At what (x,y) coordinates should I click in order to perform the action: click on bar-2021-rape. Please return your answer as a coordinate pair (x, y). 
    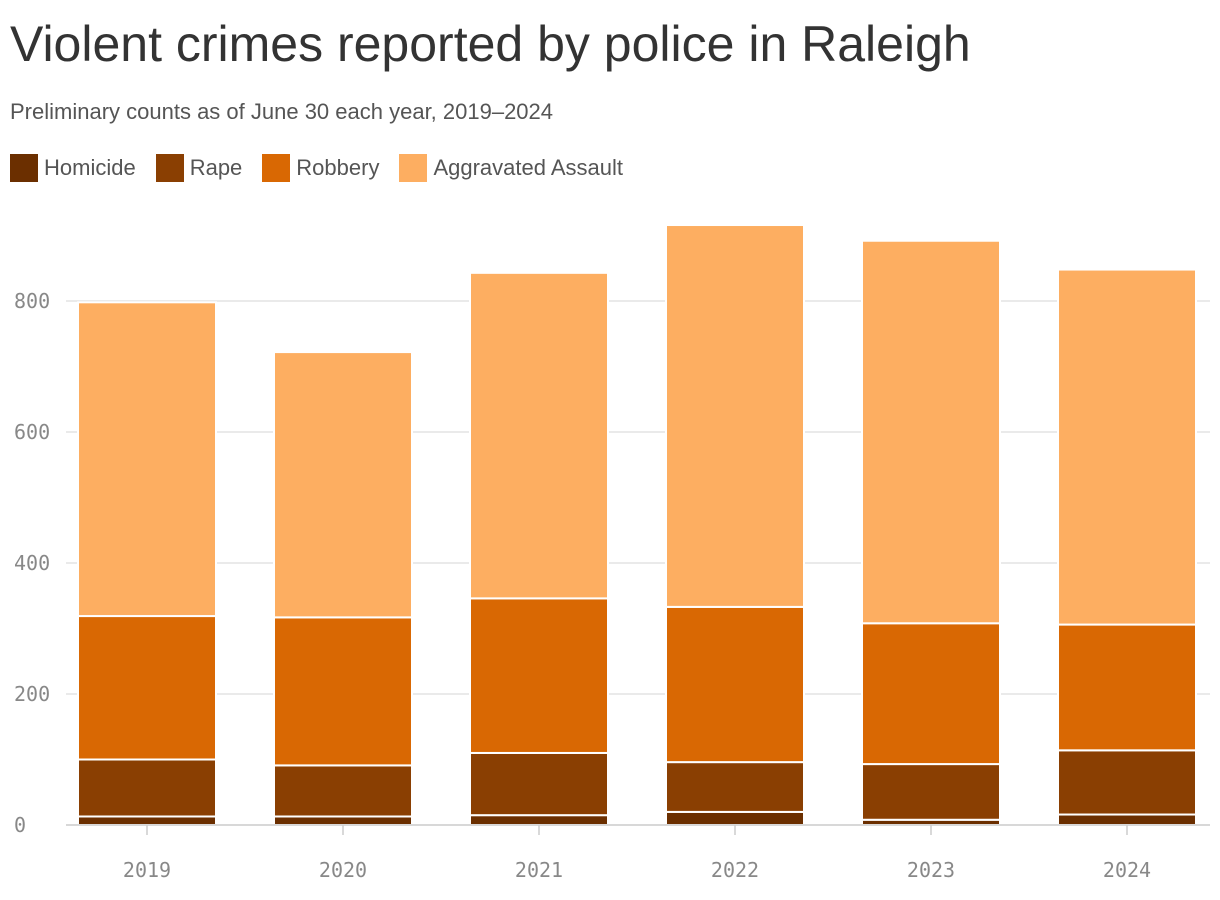
    Looking at the image, I should click on (539, 784).